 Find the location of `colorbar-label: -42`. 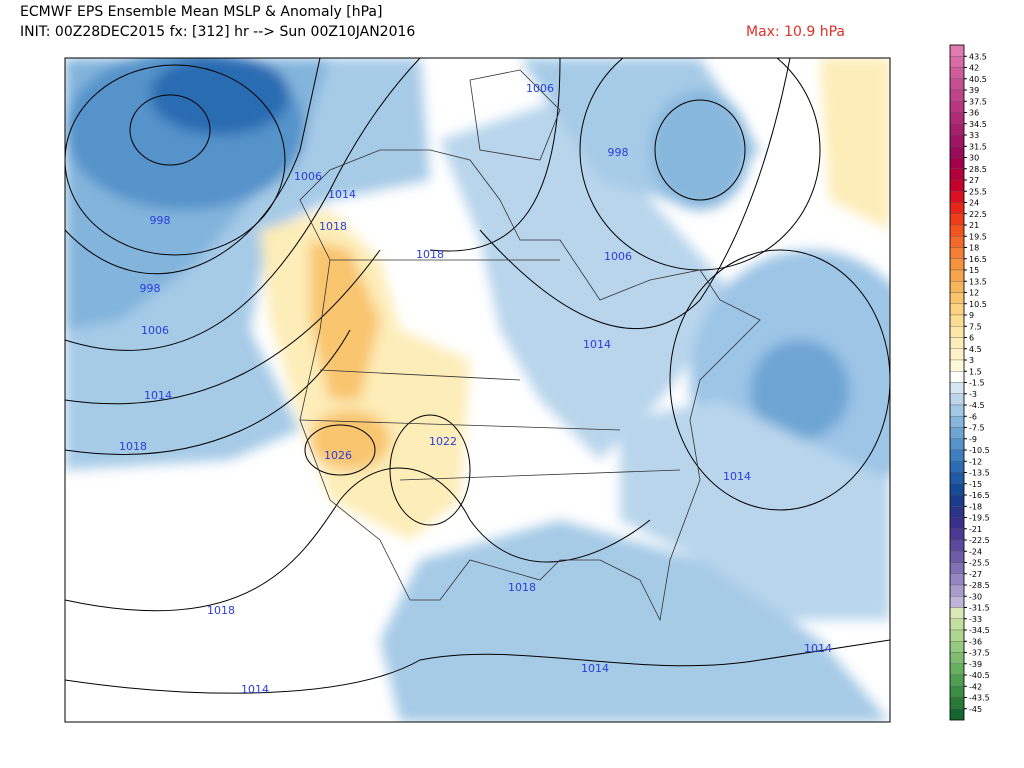

colorbar-label: -42 is located at coordinates (975, 686).